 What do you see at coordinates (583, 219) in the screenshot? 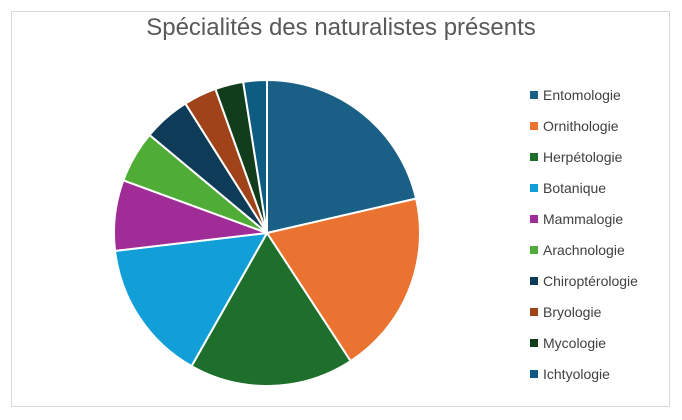
I see `legend-label: Mammalogie` at bounding box center [583, 219].